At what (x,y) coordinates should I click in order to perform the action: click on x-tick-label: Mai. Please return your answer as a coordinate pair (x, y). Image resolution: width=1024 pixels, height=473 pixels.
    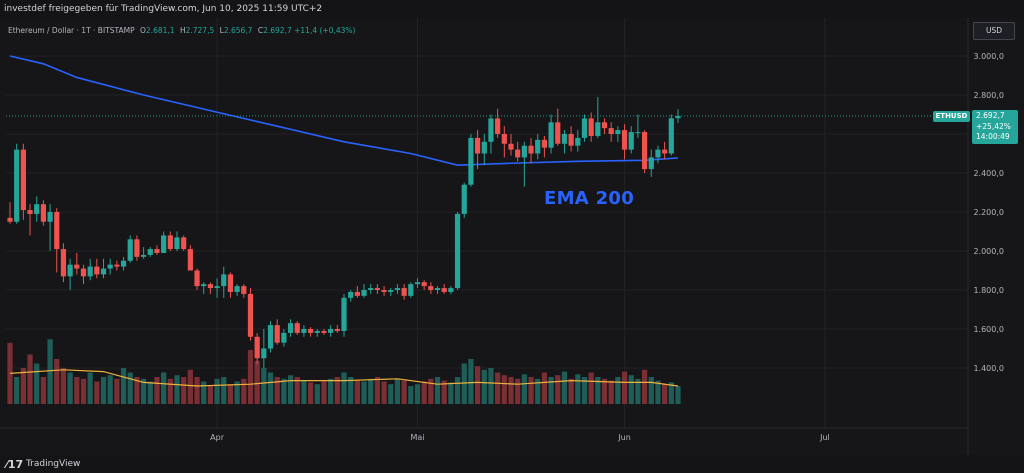
    Looking at the image, I should click on (417, 437).